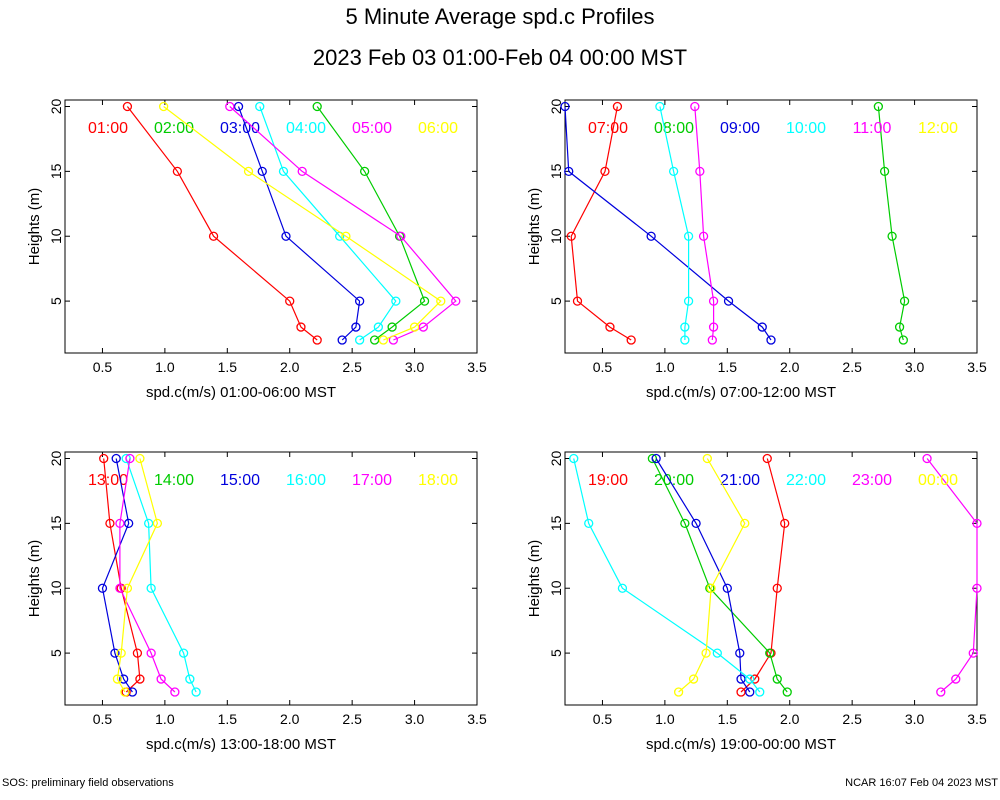 The height and width of the screenshot is (800, 1000). Describe the element at coordinates (740, 128) in the screenshot. I see `legend-label-09:00: 09:00` at that location.